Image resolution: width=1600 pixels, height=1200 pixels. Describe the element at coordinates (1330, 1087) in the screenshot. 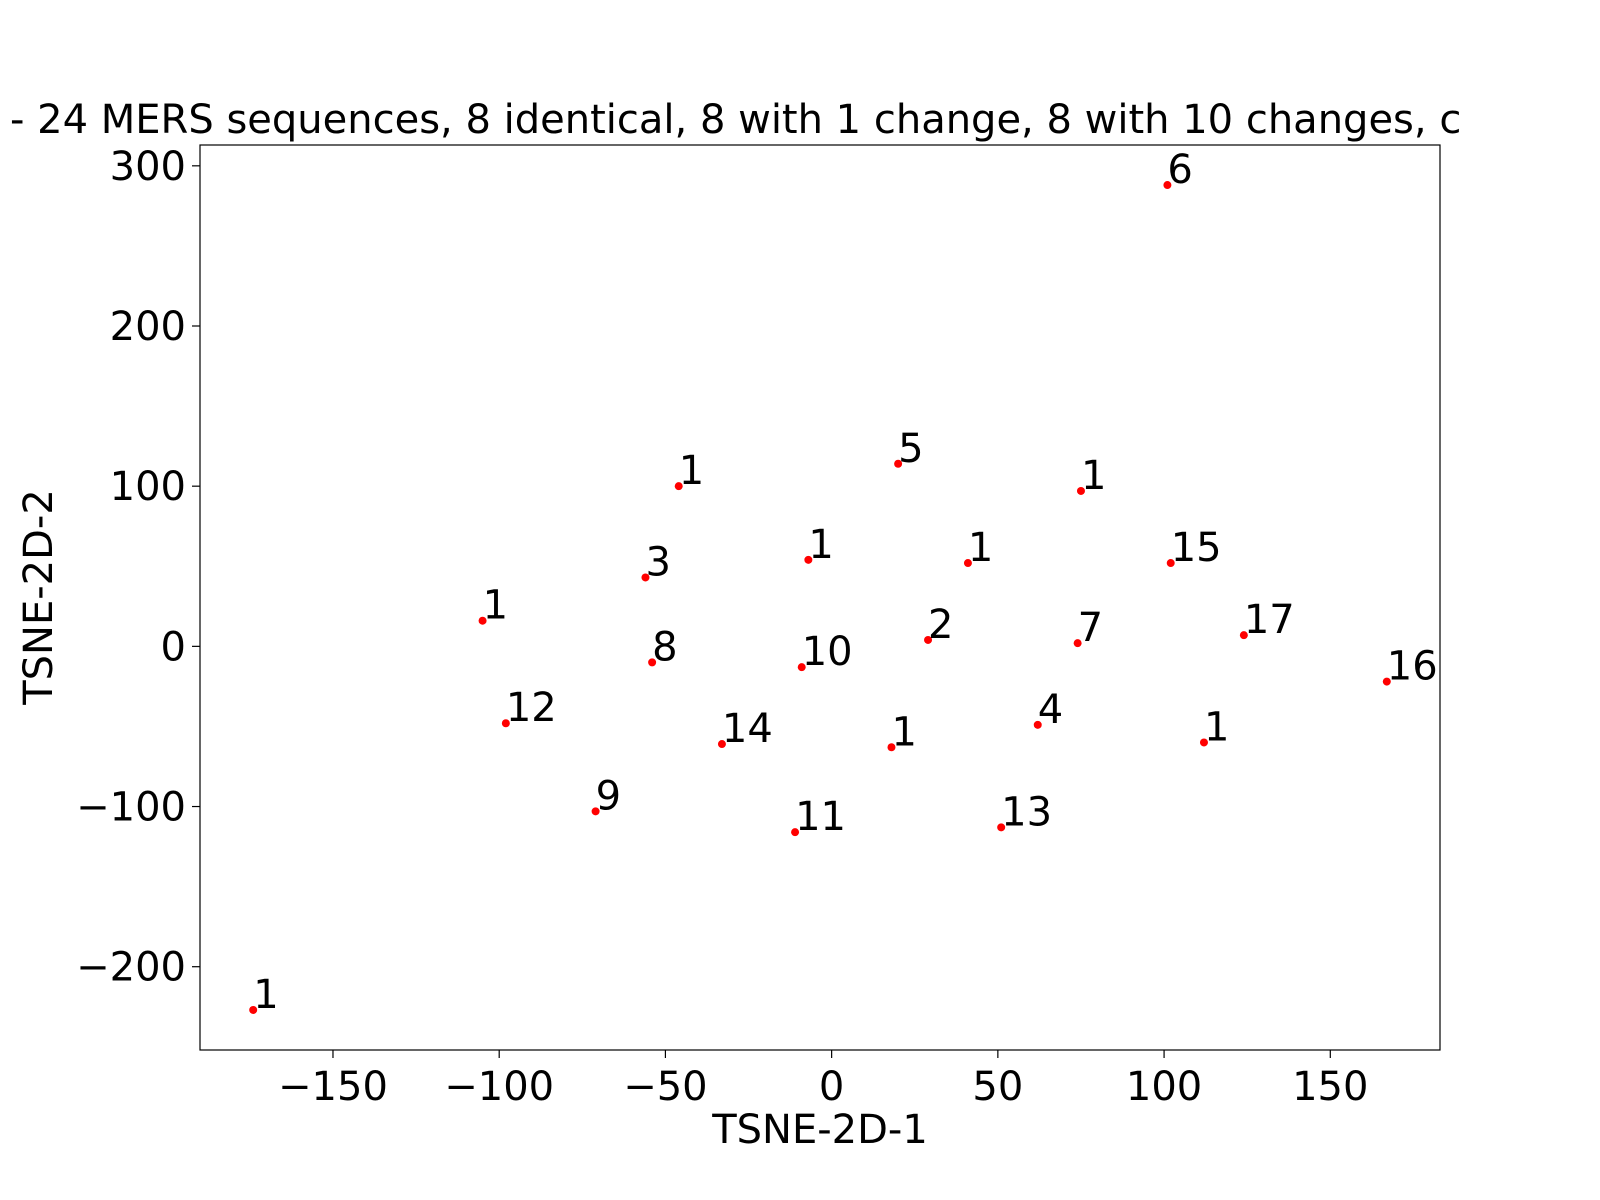

I see `x-tick-label: 150` at that location.